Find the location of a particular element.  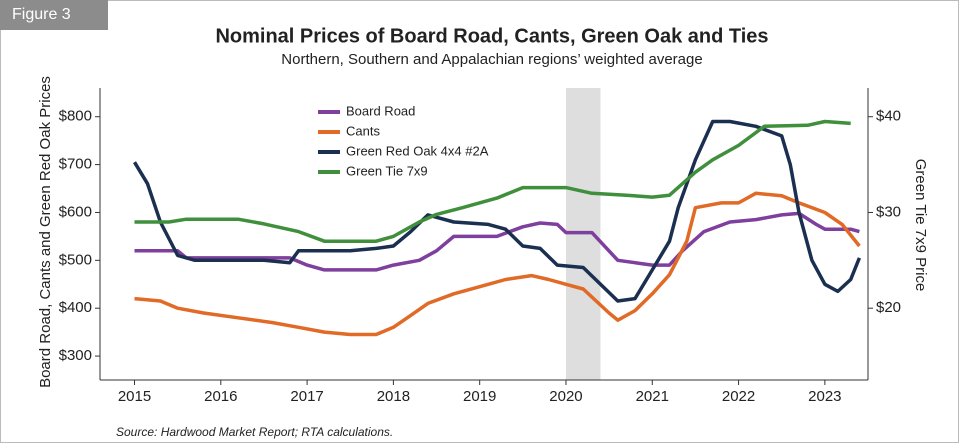

legend-label: Green Tie 7x9 is located at coordinates (387, 170).